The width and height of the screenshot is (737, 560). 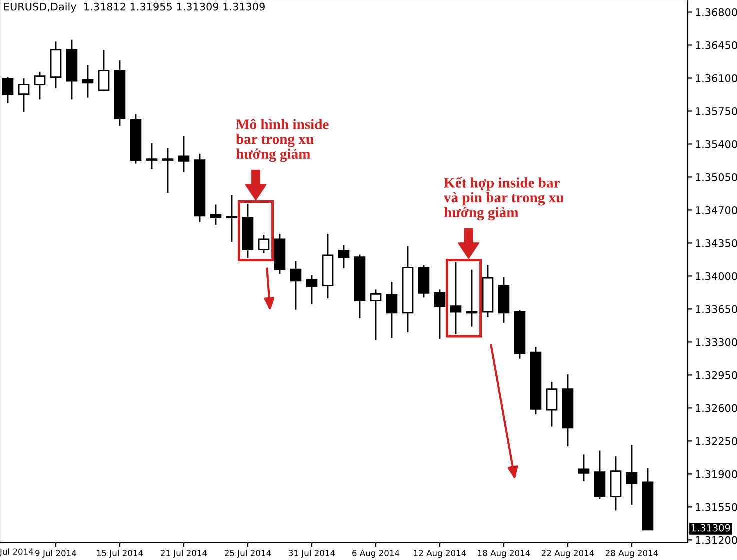 I want to click on chart-title: EURUSD,Daily 1.31812 1.31955 1.31309 1.31309, so click(x=134, y=7).